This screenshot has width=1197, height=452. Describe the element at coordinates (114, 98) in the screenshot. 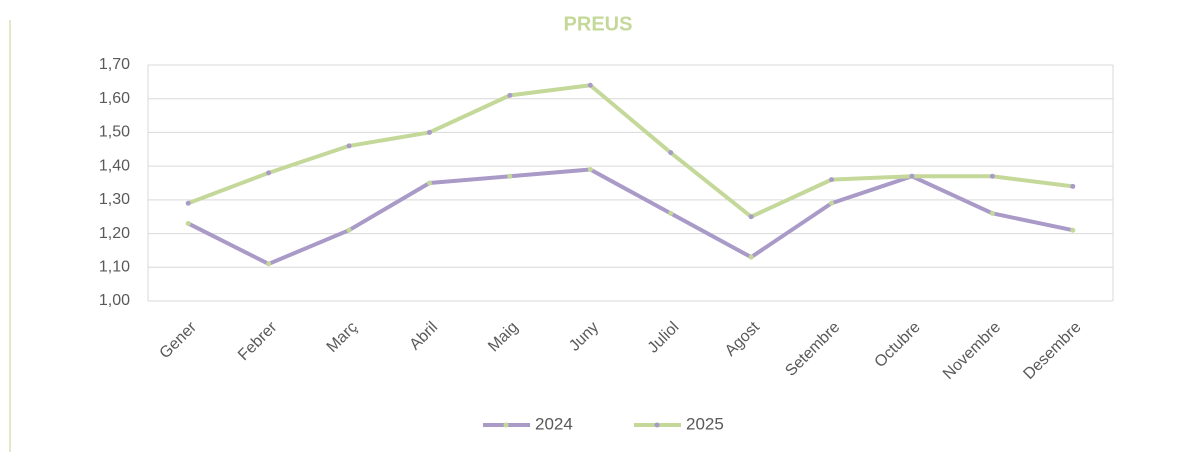

I see `y-tick-label: 1,60` at that location.